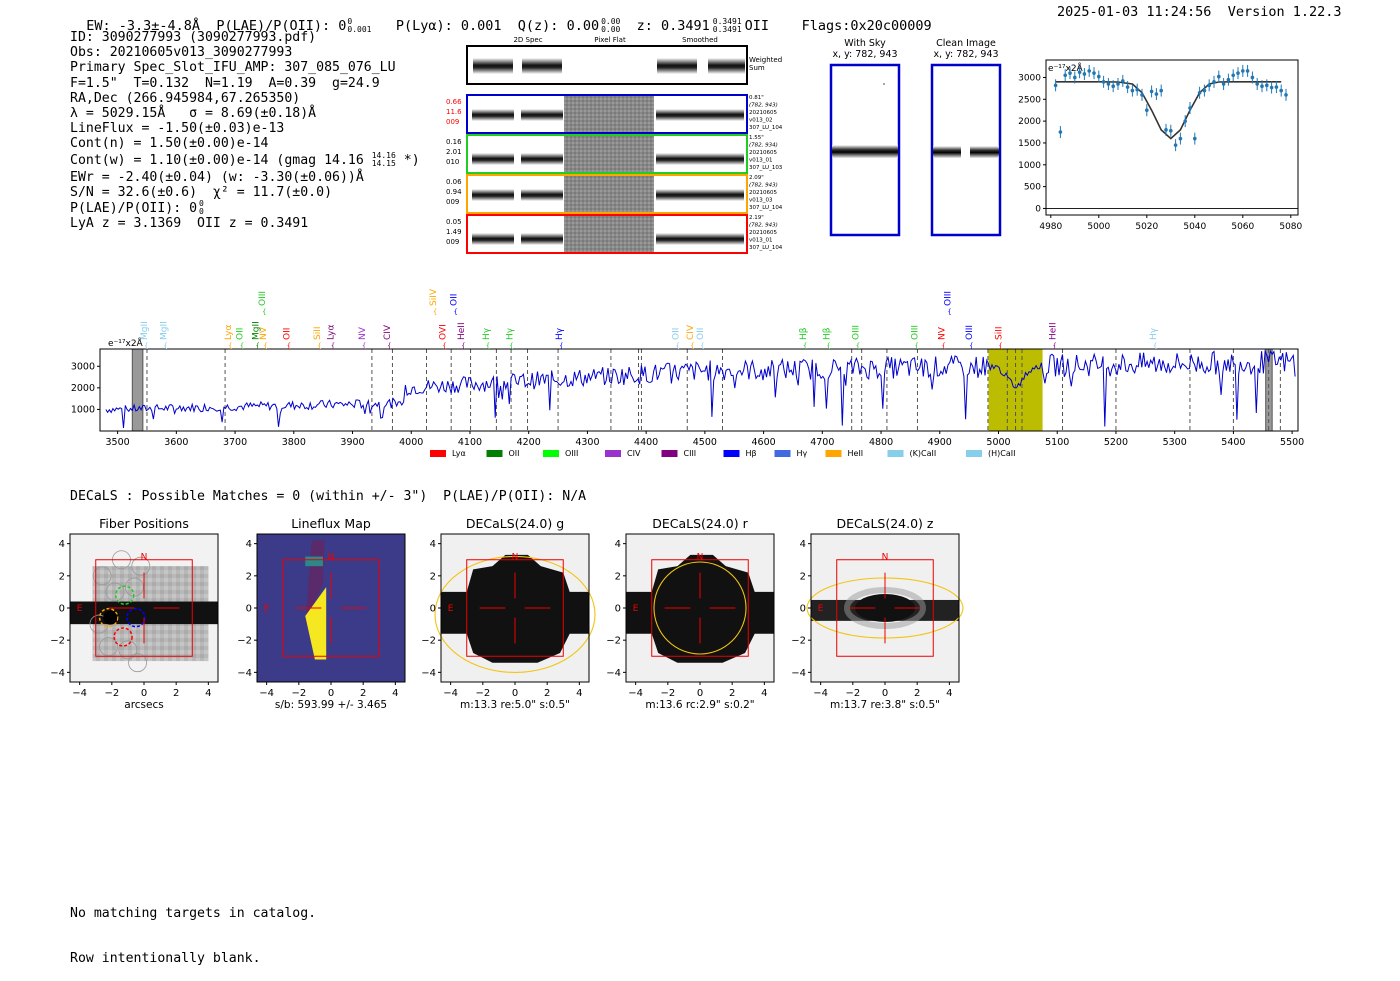 This screenshot has height=981, width=1400. What do you see at coordinates (732, 693) in the screenshot?
I see `panel-xtick-label: 2` at bounding box center [732, 693].